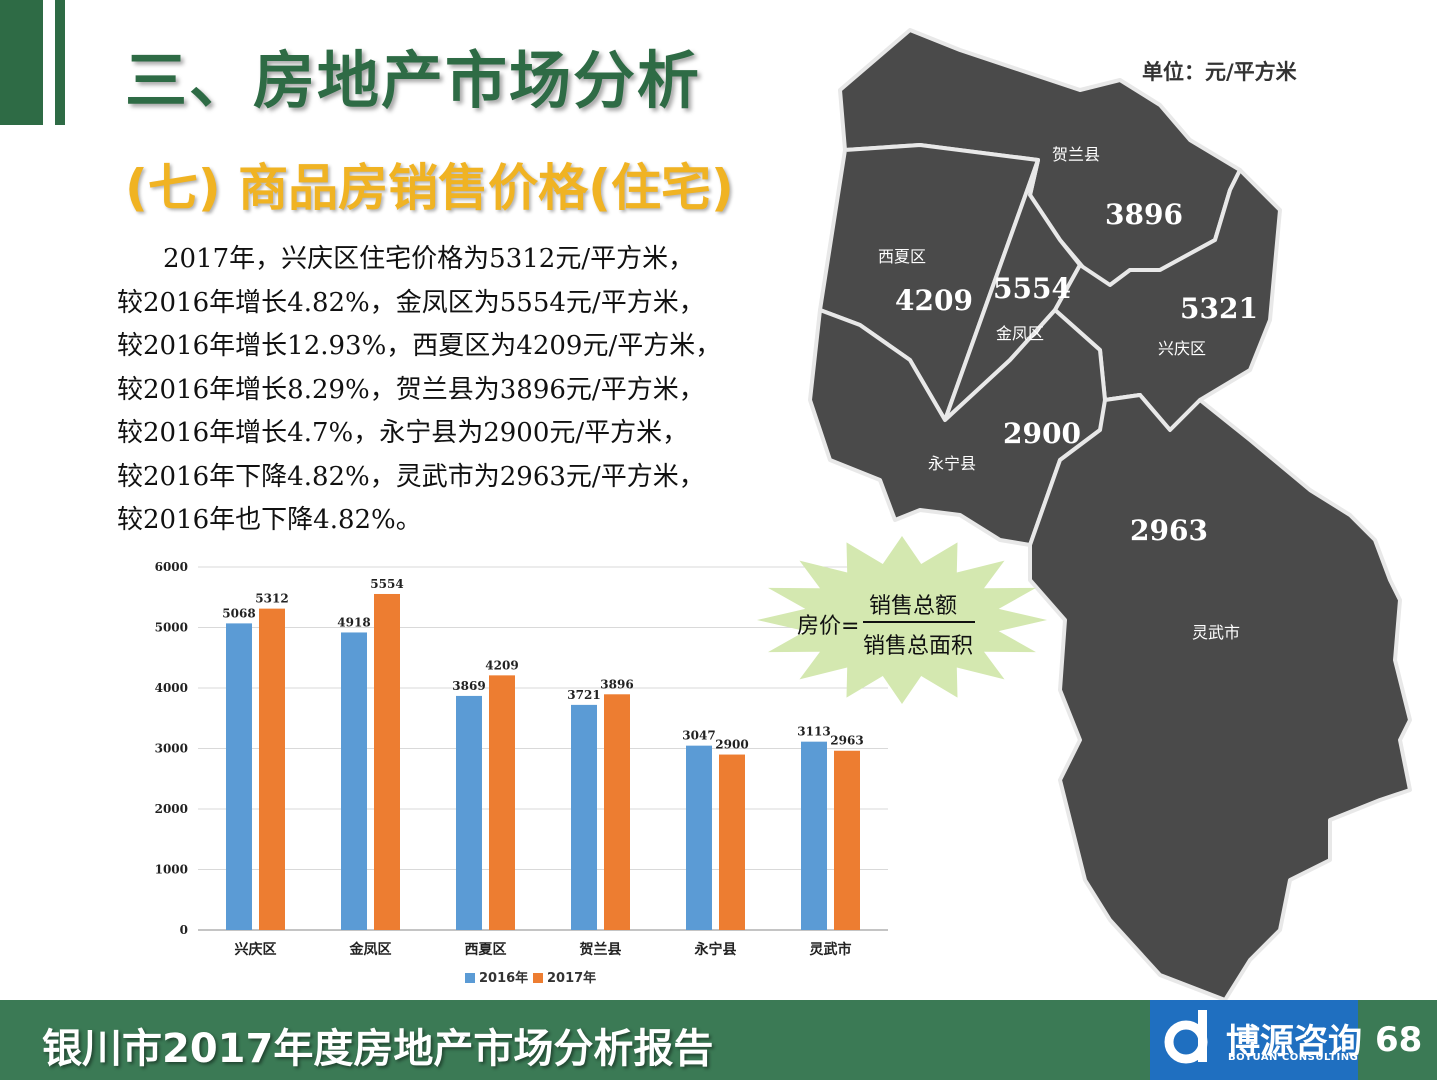  Describe the element at coordinates (171, 688) in the screenshot. I see `y-tick-label: 4000` at that location.